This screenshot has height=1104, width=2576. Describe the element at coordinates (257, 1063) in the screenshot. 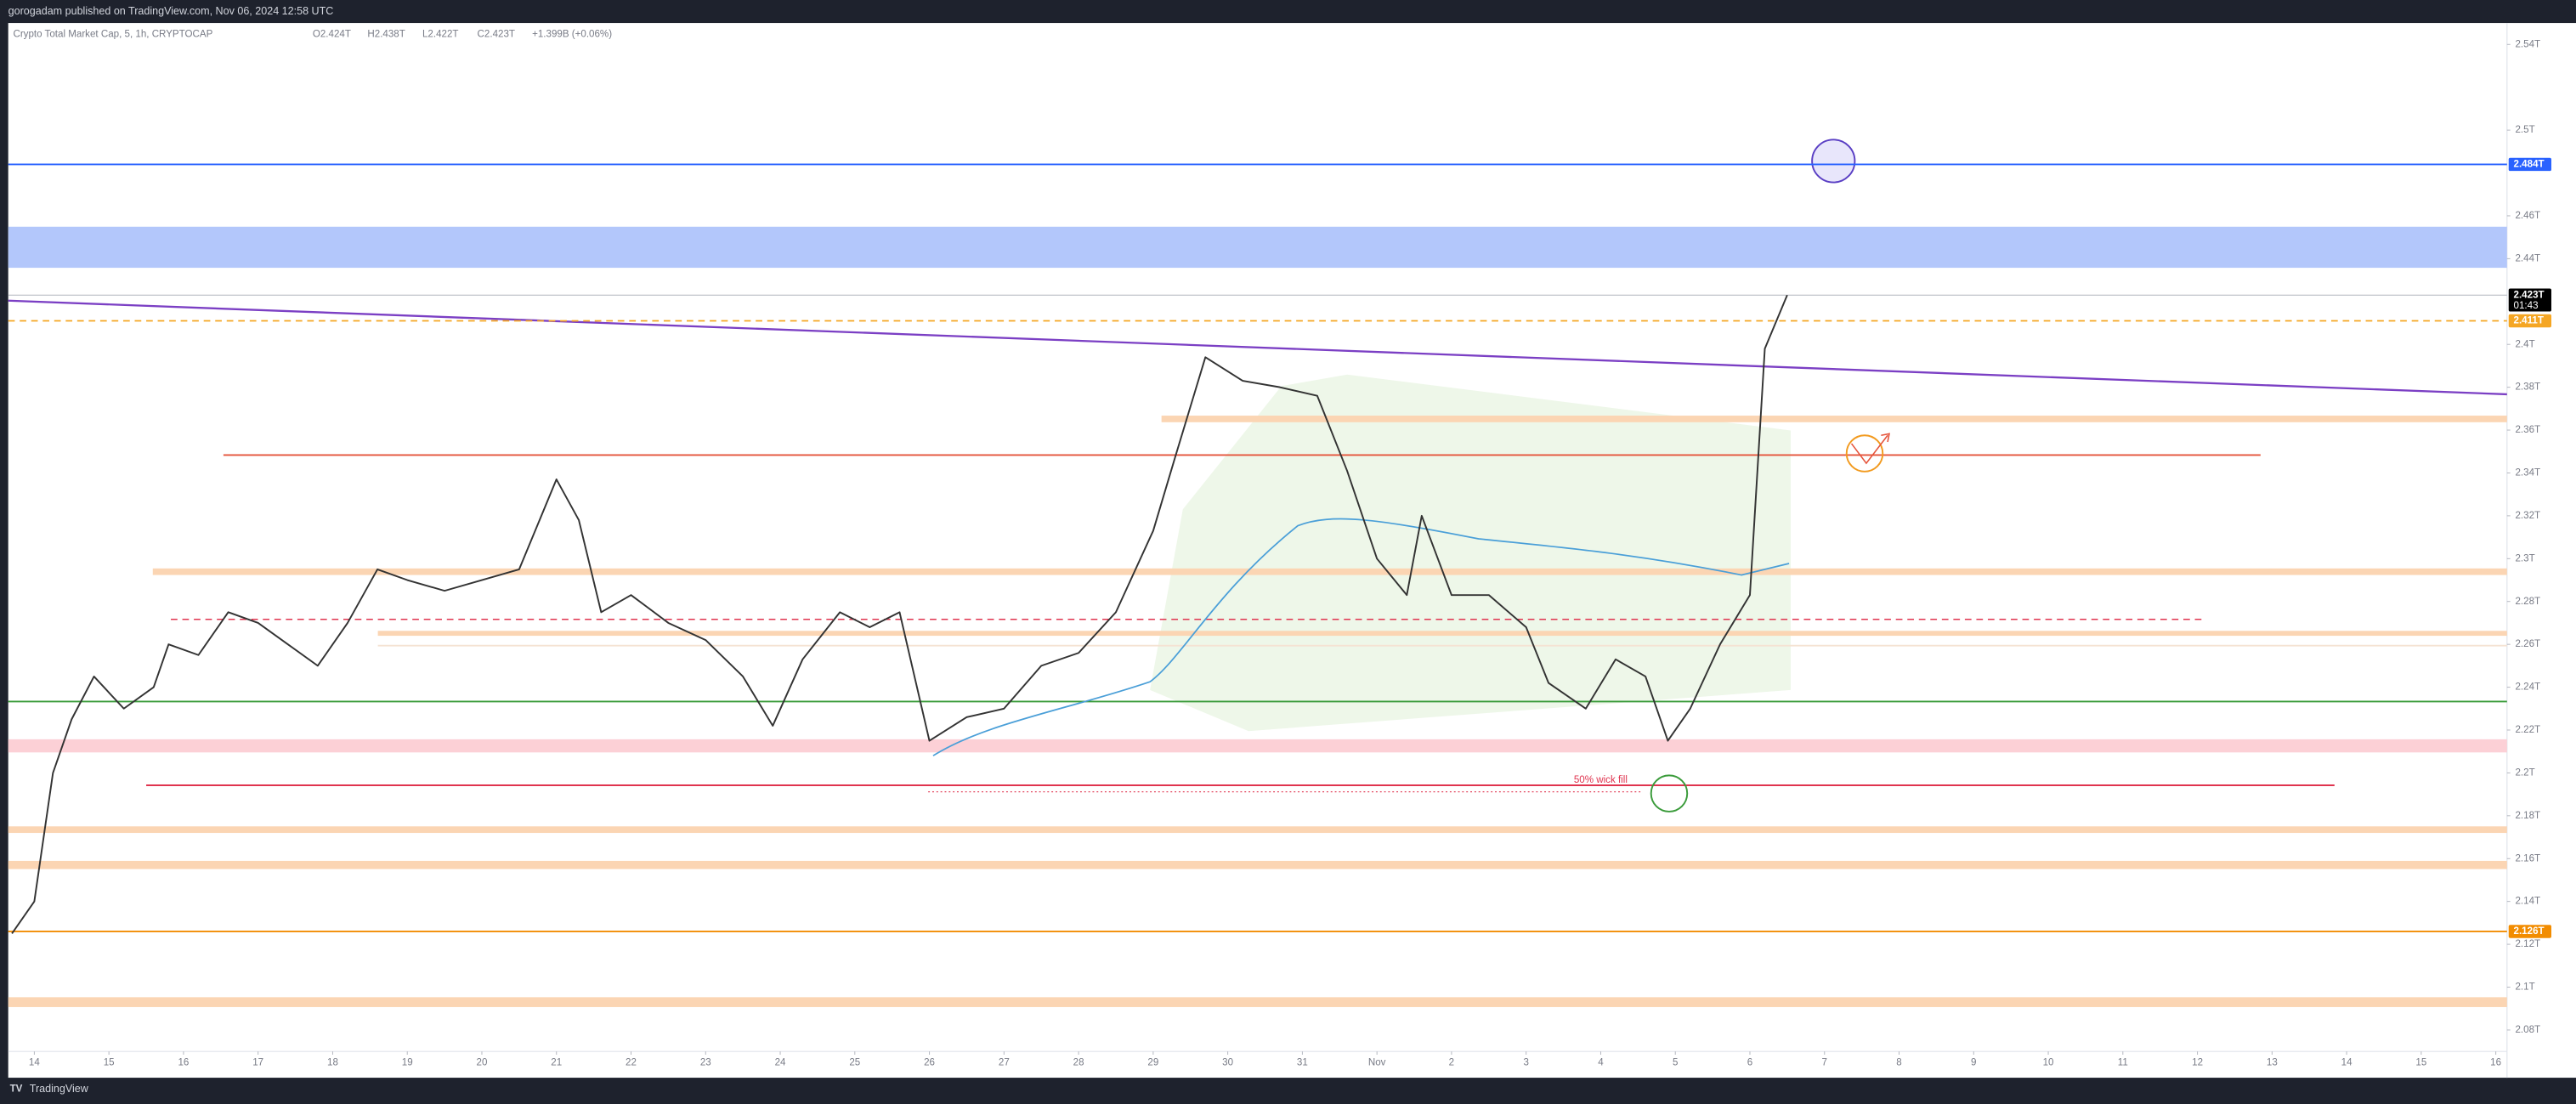

I see `x-tick-label: 17` at that location.